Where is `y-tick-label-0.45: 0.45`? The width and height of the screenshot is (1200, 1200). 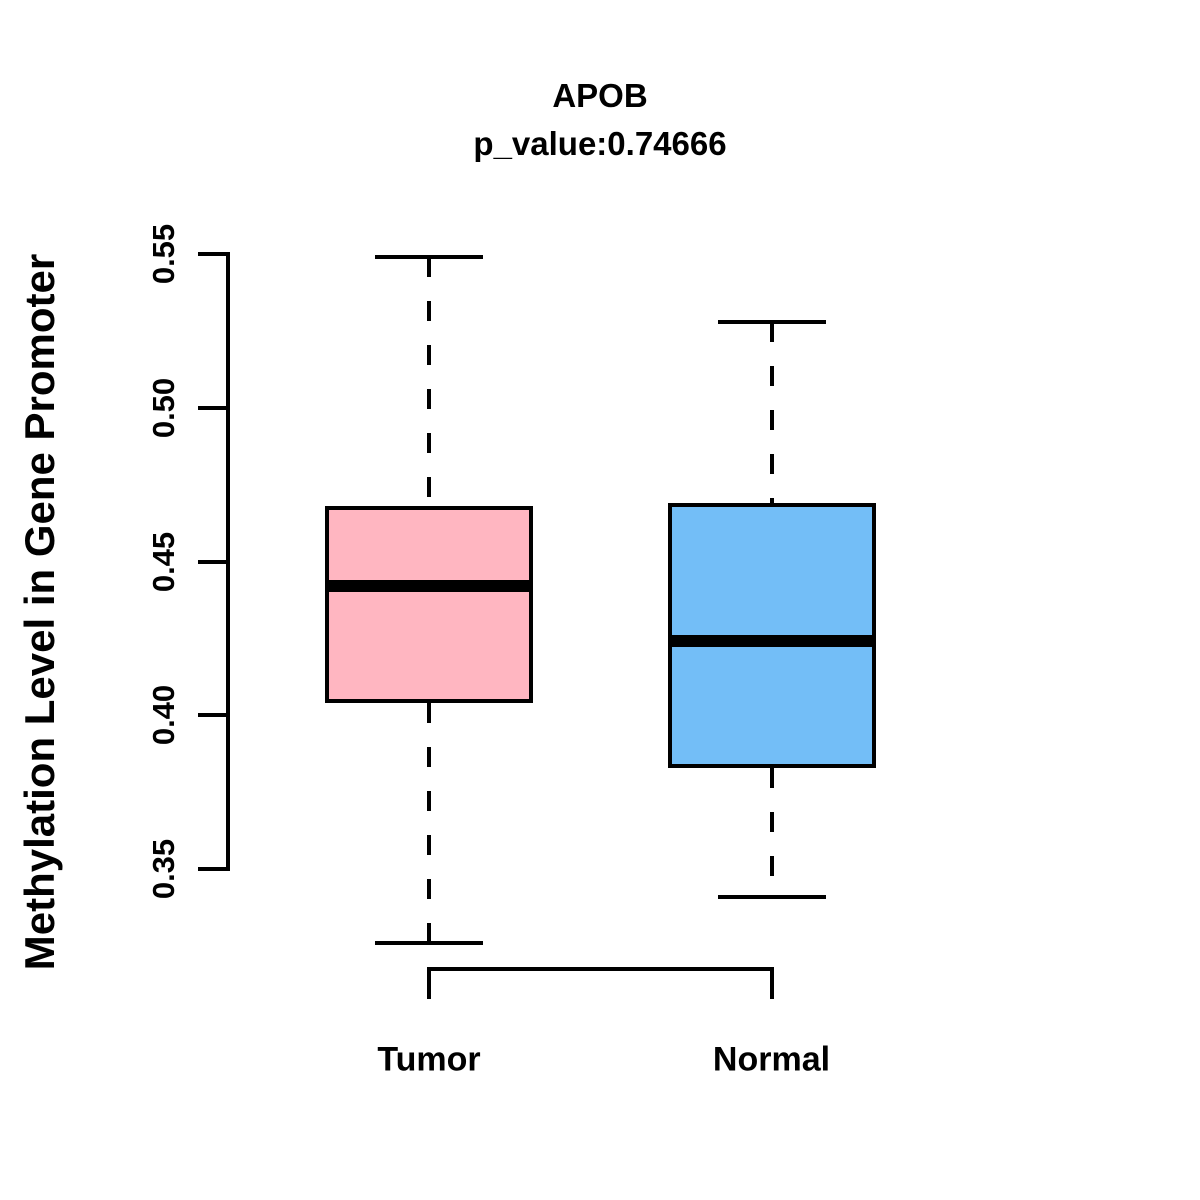
y-tick-label-0.45: 0.45 is located at coordinates (163, 561).